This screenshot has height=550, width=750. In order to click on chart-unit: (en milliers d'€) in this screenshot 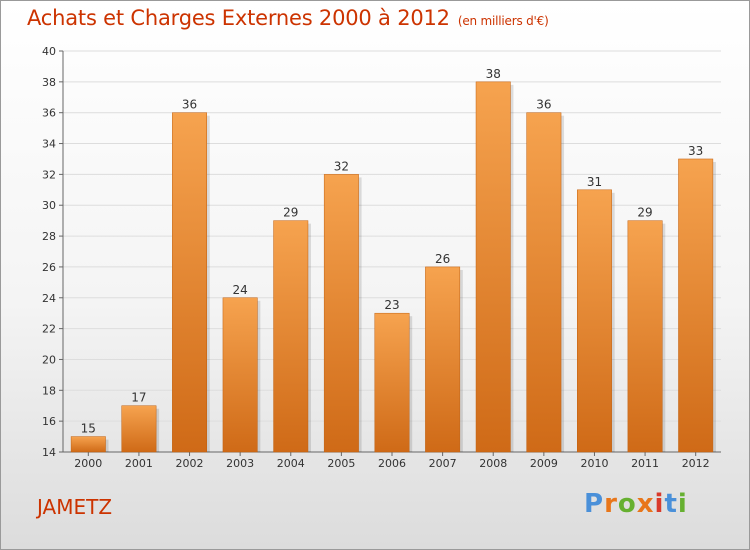, I will do `click(503, 21)`.